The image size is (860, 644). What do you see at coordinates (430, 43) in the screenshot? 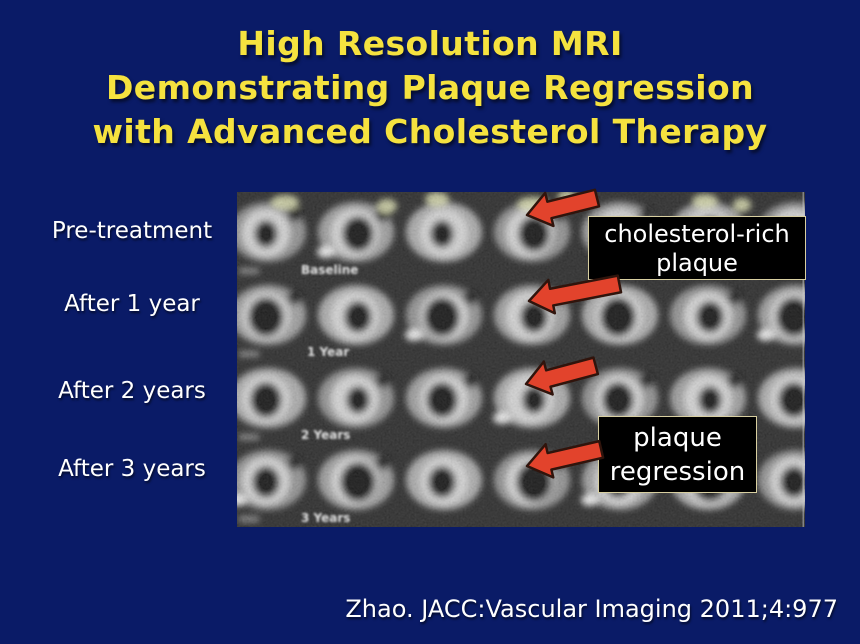
I see `title-line-1: High Resolution MRI` at bounding box center [430, 43].